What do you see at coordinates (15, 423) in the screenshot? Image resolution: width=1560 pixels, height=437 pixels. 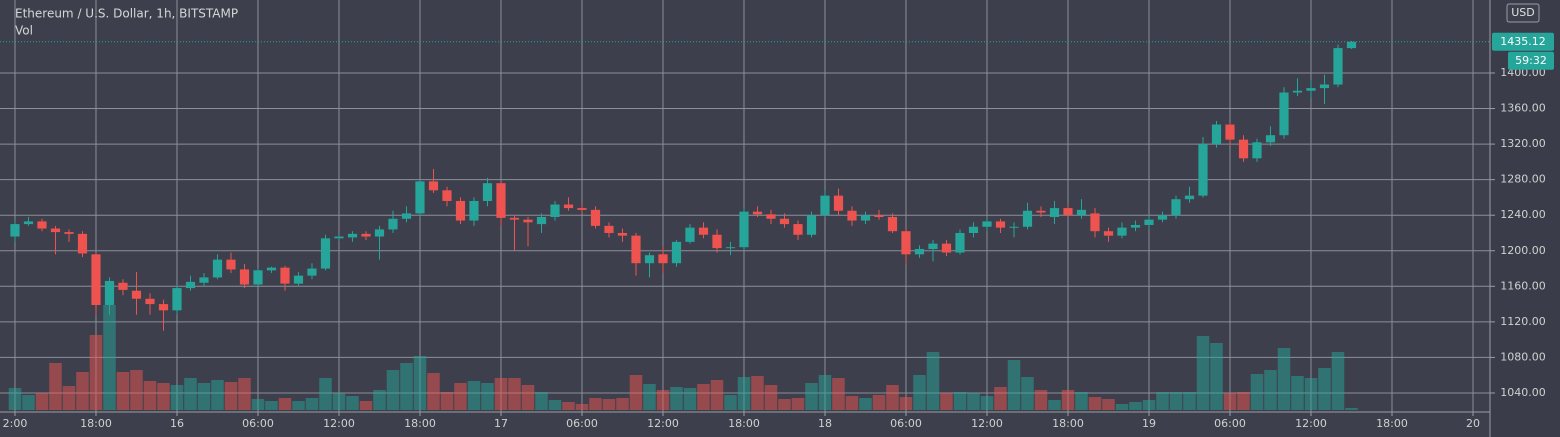 I see `x-tick-label: 2:00` at bounding box center [15, 423].